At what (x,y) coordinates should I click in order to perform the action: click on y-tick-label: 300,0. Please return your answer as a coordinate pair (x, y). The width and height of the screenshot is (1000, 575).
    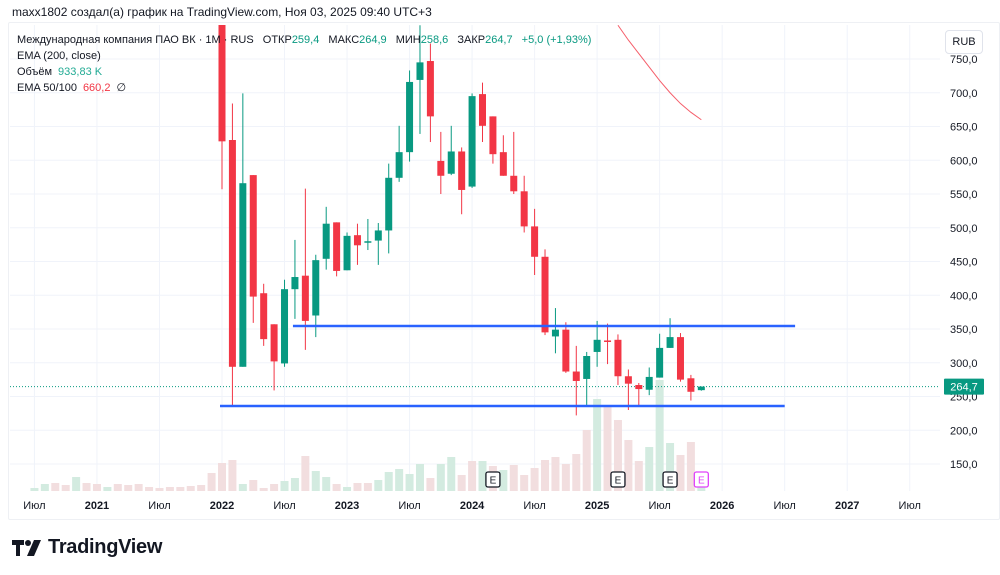
    Looking at the image, I should click on (964, 364).